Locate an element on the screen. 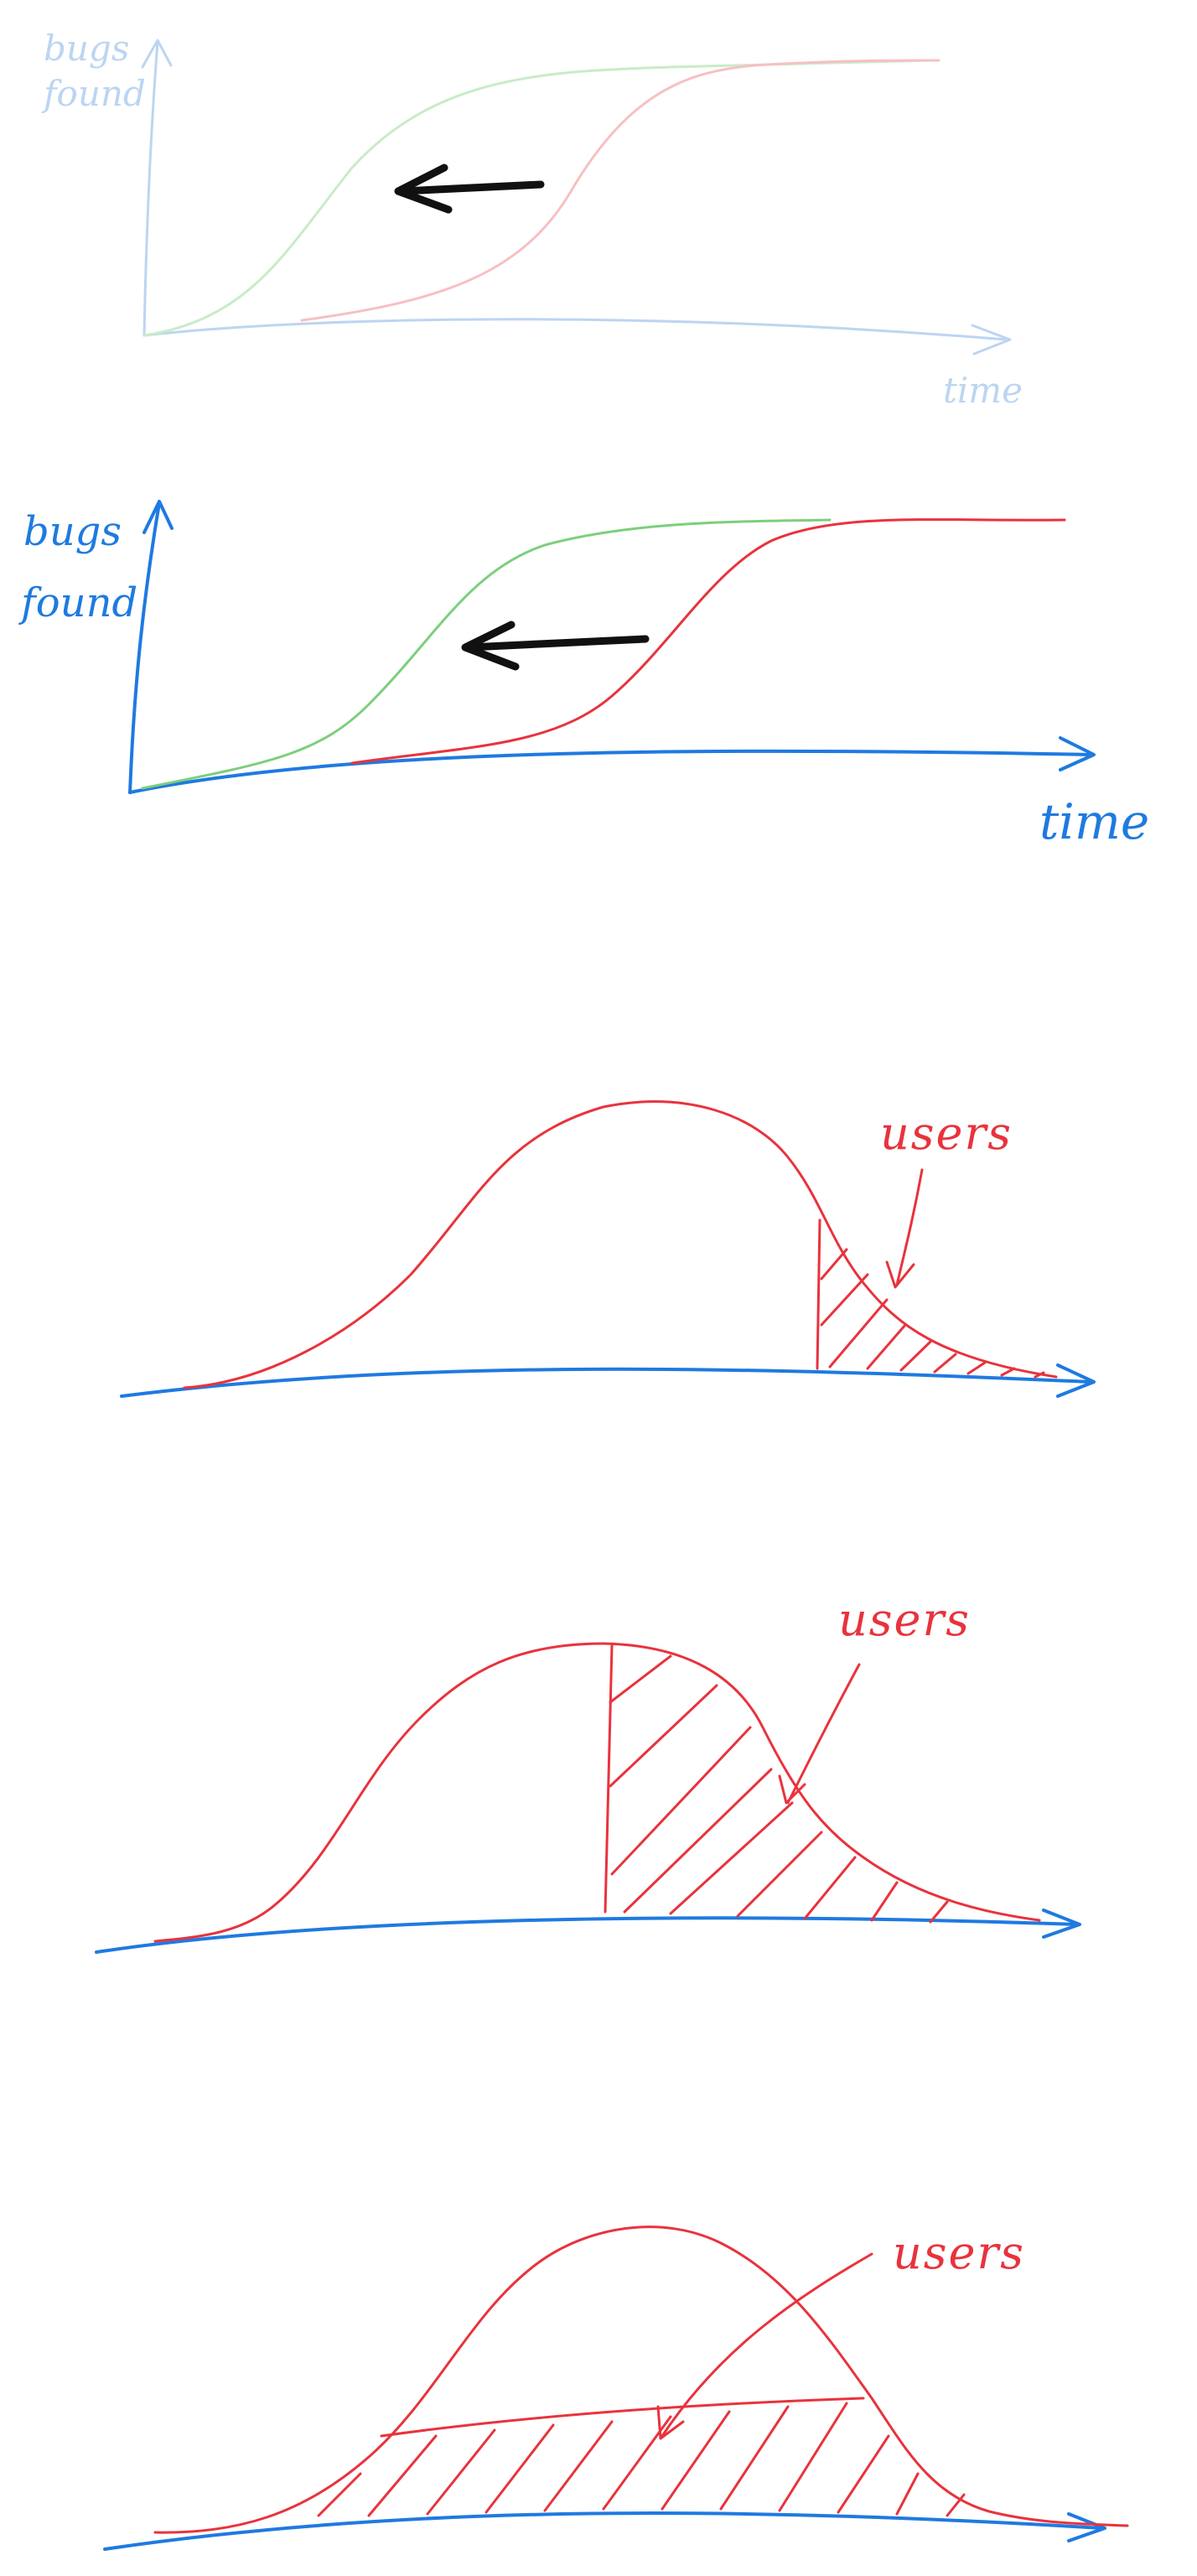  sketch-4-x-axis is located at coordinates (587, 1935).